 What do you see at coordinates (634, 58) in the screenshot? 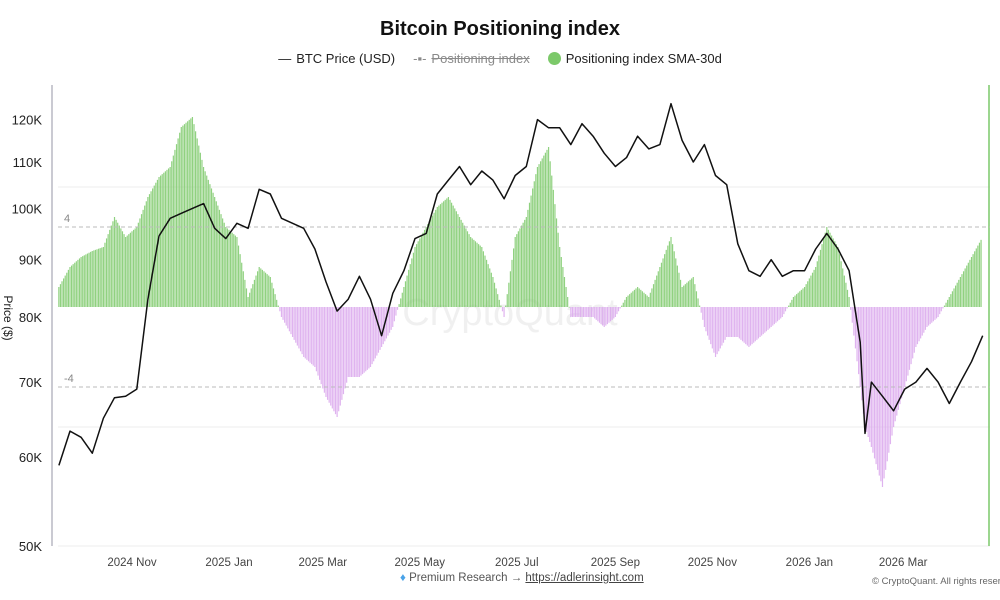
I see `legend-item-sma: Positioning index SMA-30d` at bounding box center [634, 58].